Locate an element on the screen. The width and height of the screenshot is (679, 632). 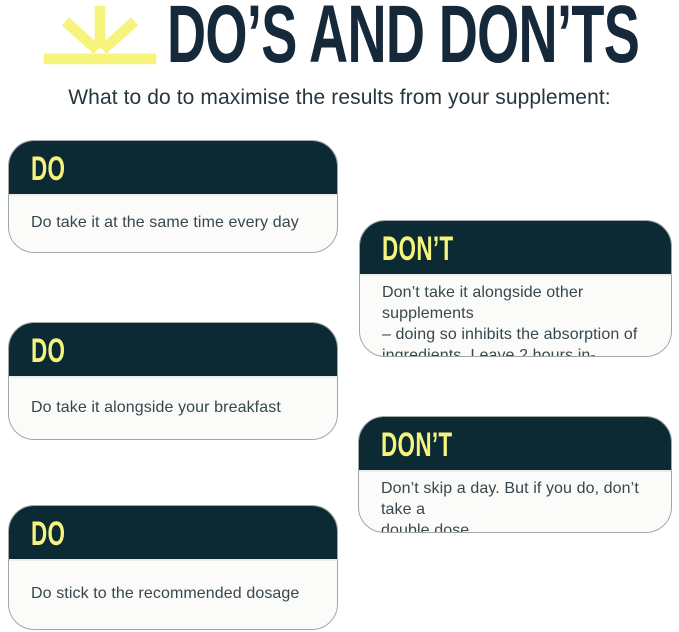
do-card-3: DO Do stick to the recommended dosage is located at coordinates (173, 567).